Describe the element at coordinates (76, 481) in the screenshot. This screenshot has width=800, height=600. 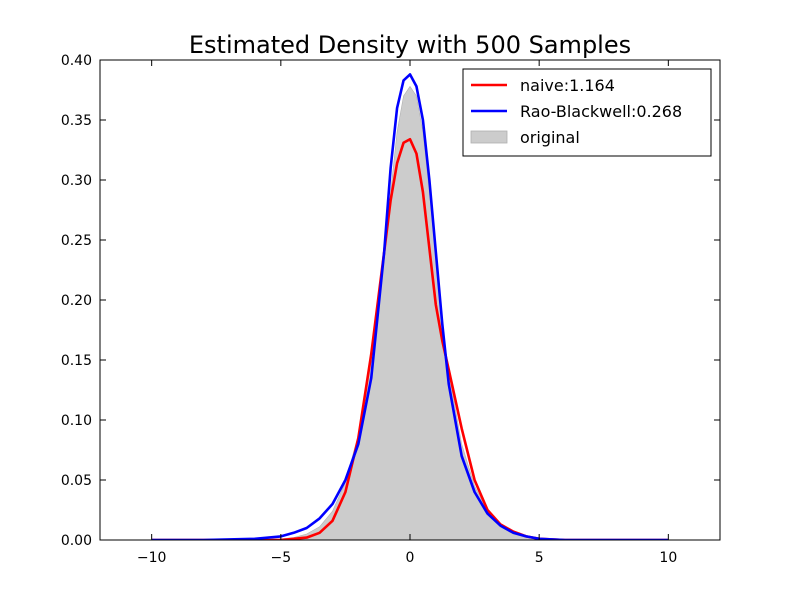
I see `y-tick-label: 0.05` at that location.